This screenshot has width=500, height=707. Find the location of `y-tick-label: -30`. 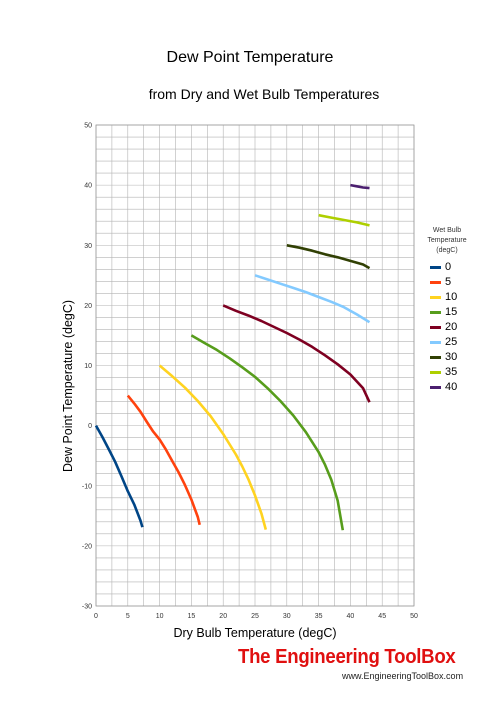

y-tick-label: -30 is located at coordinates (87, 607).